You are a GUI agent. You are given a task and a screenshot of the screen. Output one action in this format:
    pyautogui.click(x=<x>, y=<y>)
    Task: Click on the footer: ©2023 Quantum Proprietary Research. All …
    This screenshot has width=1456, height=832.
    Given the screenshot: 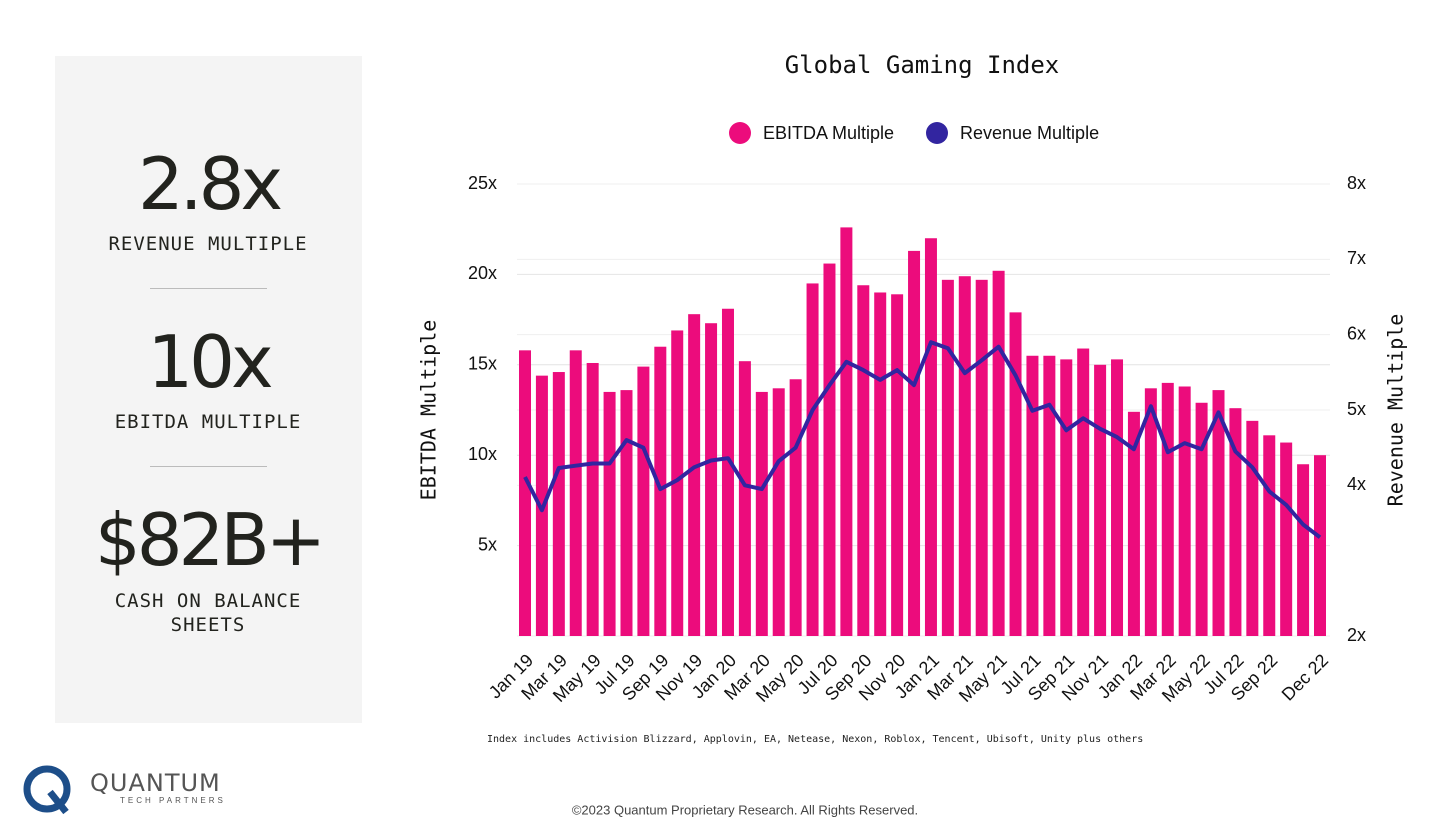 What is the action you would take?
    pyautogui.click(x=745, y=809)
    